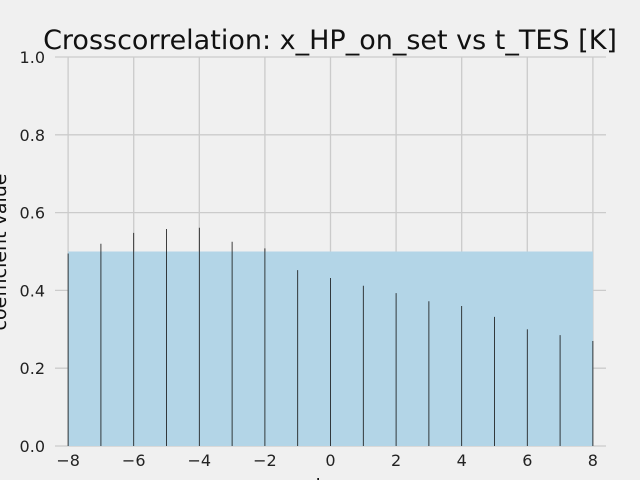 The width and height of the screenshot is (640, 480). I want to click on y-tick-label: 0.0, so click(32, 446).